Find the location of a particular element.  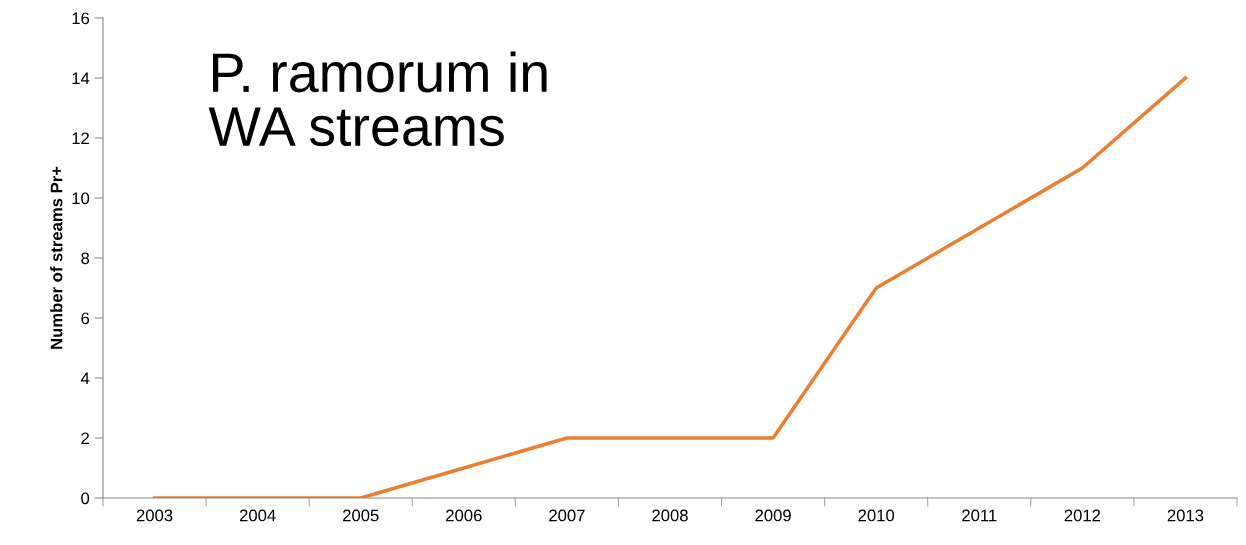

y-tick-label: 12 is located at coordinates (80, 138).